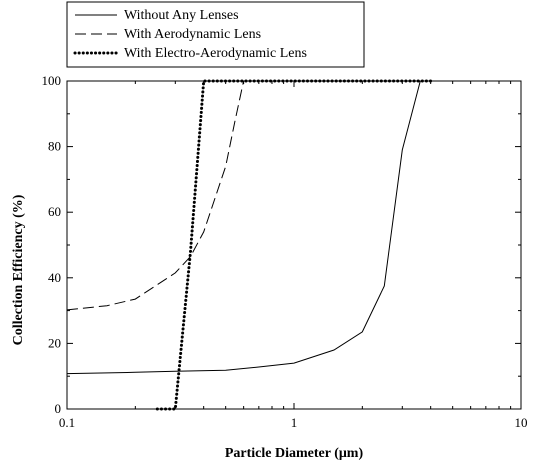 Image resolution: width=537 pixels, height=464 pixels. I want to click on y-tick-label: 40, so click(54, 277).